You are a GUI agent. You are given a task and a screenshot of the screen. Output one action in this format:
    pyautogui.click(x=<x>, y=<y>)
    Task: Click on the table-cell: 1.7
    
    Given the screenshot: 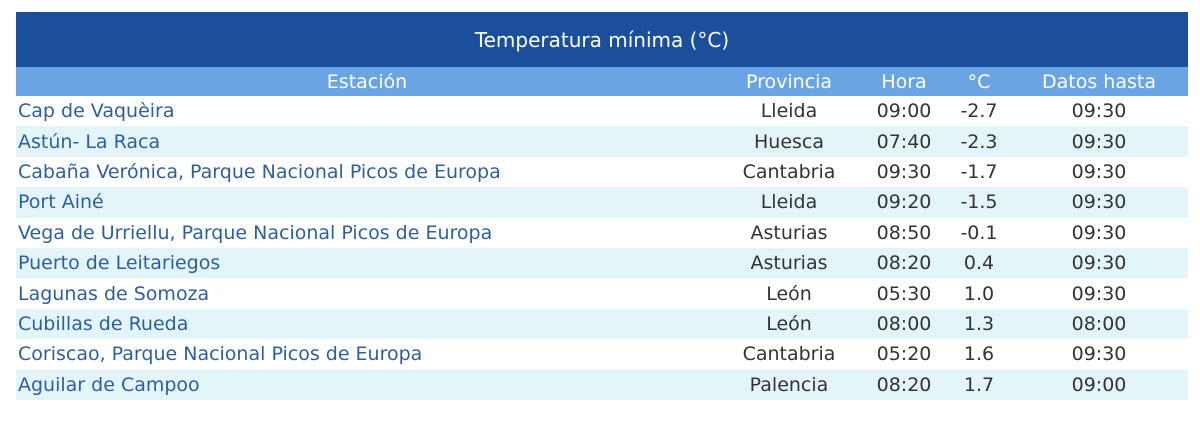 What is the action you would take?
    pyautogui.click(x=979, y=384)
    